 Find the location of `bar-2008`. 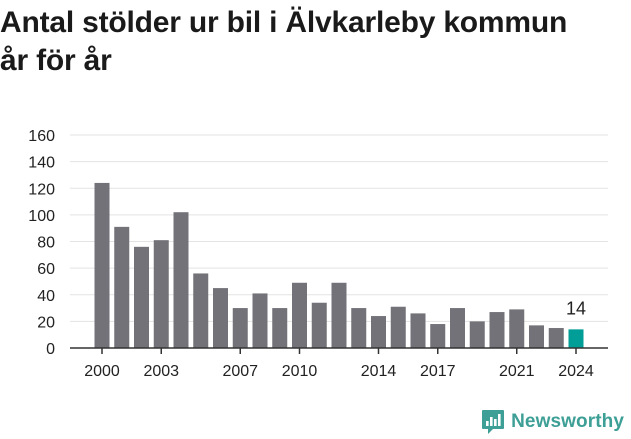

bar-2008 is located at coordinates (260, 320).